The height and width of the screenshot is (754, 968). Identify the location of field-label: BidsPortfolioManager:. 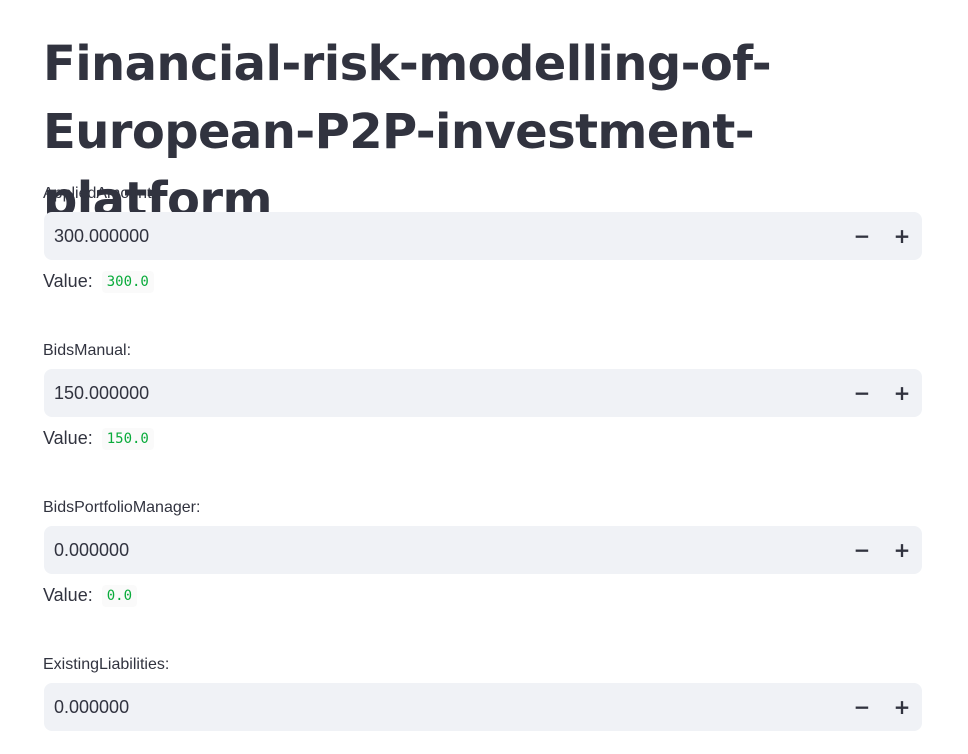
(122, 507).